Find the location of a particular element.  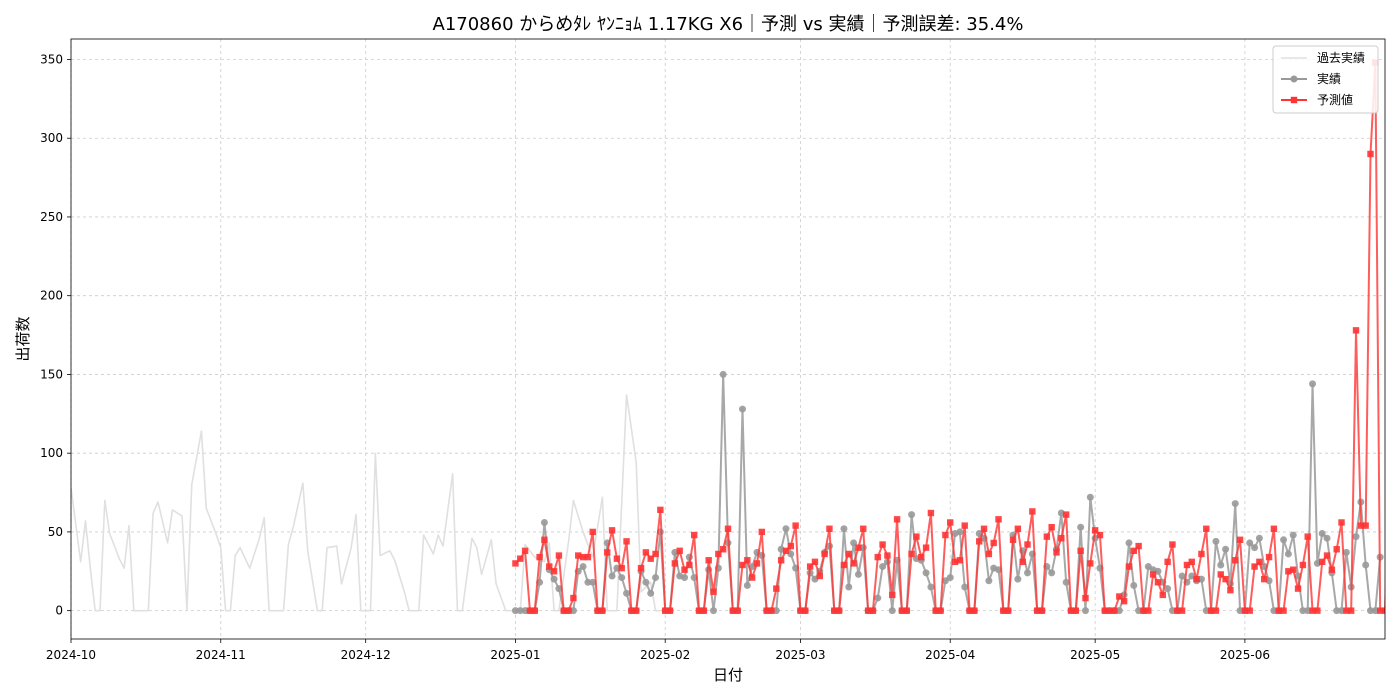

x-tick-label: 2025-06 is located at coordinates (1245, 655).